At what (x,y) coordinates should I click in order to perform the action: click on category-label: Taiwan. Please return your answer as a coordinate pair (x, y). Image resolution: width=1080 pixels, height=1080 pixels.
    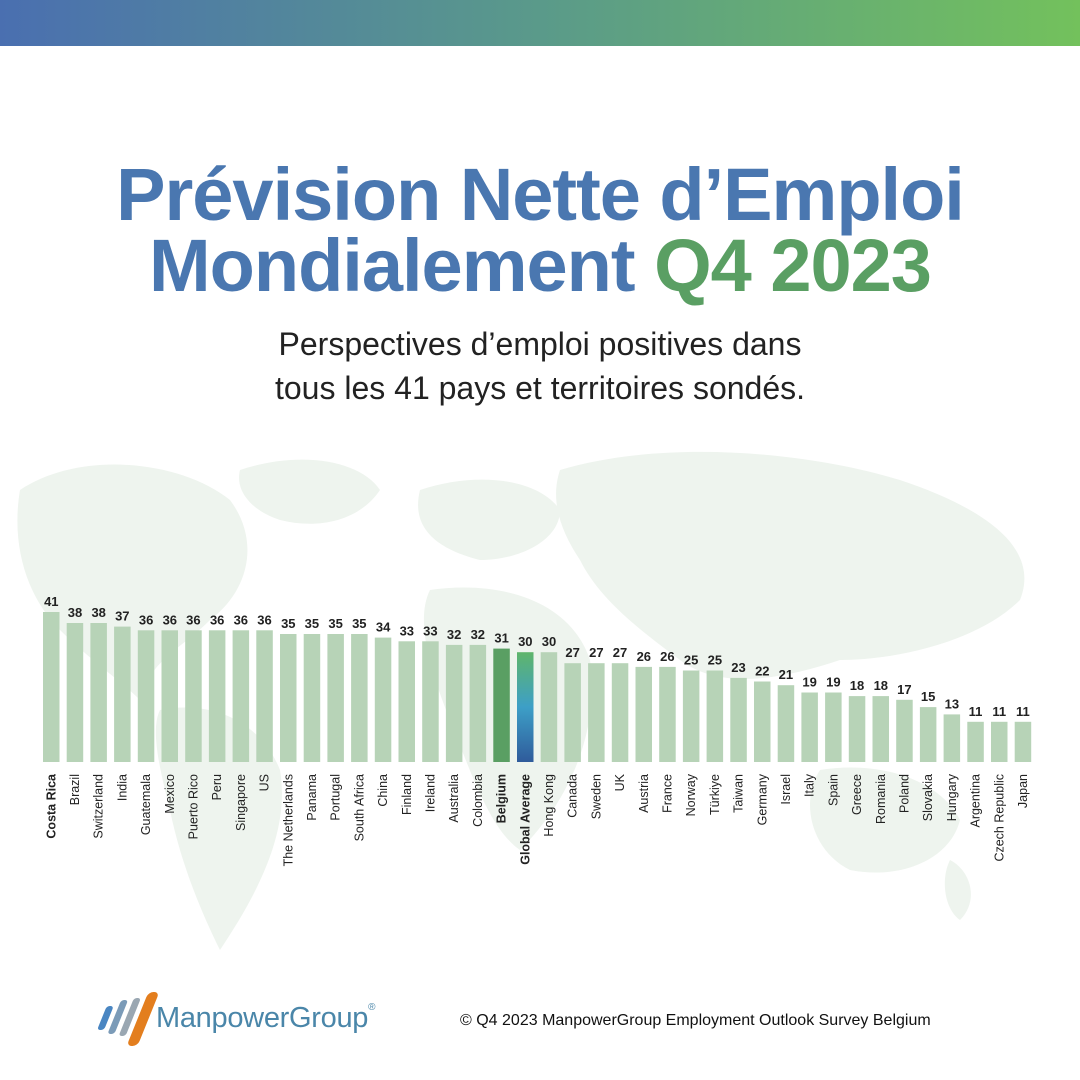
    Looking at the image, I should click on (739, 793).